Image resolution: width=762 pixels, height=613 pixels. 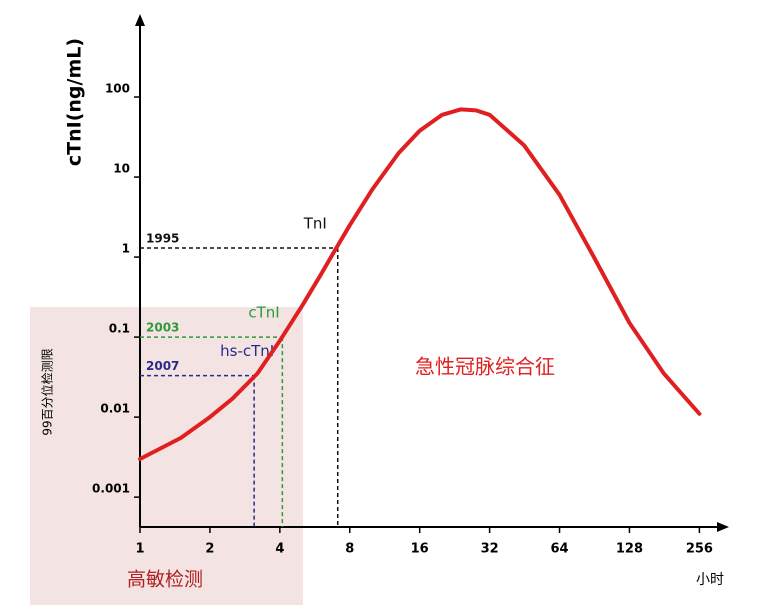 What do you see at coordinates (47, 391) in the screenshot?
I see `side-label: 99百分位检测限` at bounding box center [47, 391].